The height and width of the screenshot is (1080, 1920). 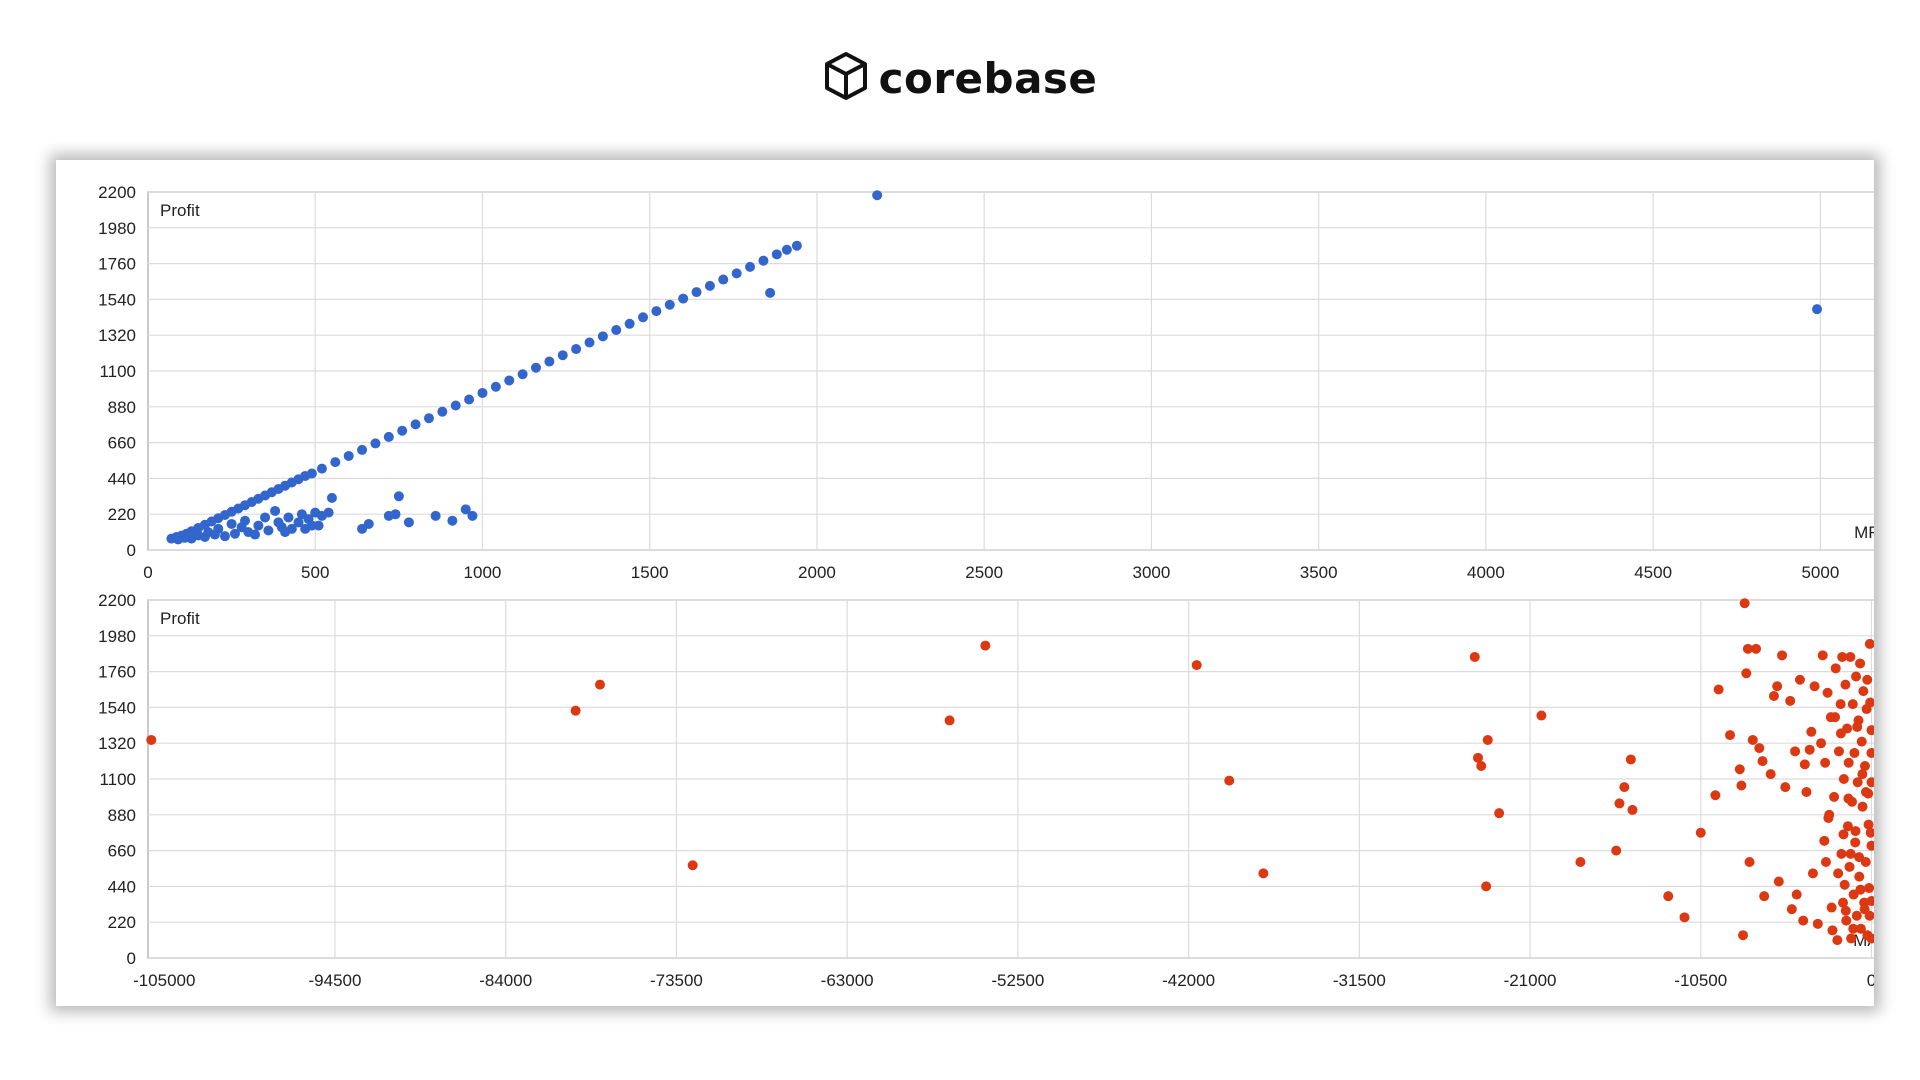 What do you see at coordinates (131, 958) in the screenshot?
I see `y-tick-label: 0` at bounding box center [131, 958].